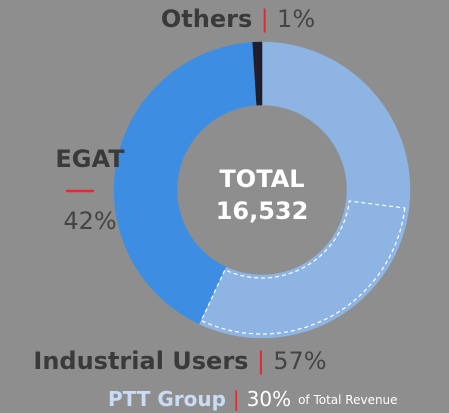 This screenshot has height=413, width=449. I want to click on value-label: 1%, so click(296, 19).